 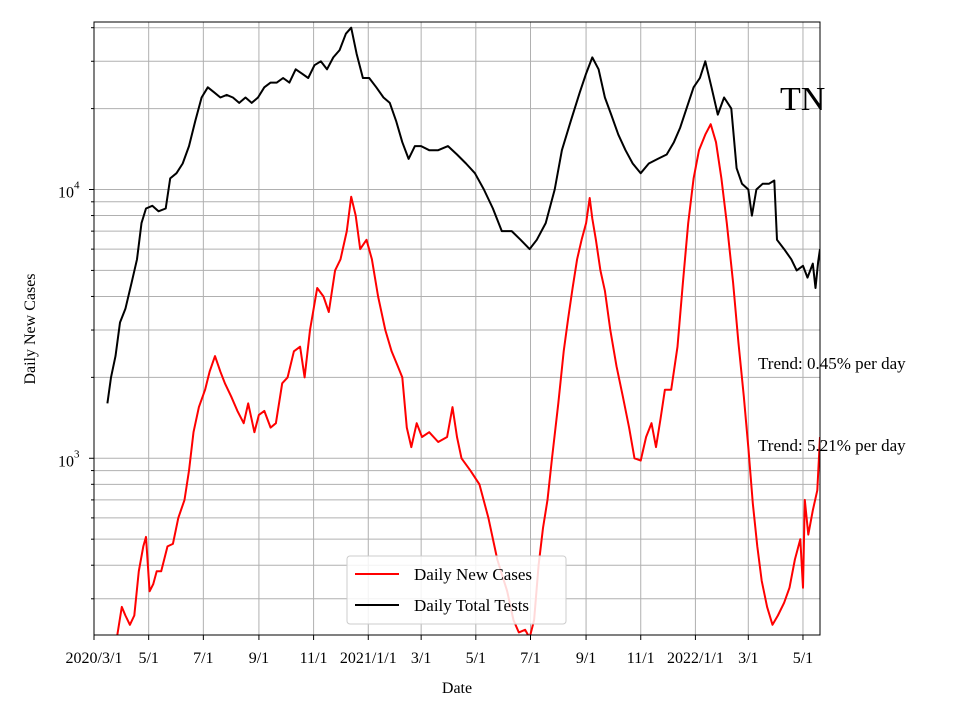 What do you see at coordinates (77, 186) in the screenshot?
I see `y-tick-exponent: 4` at bounding box center [77, 186].